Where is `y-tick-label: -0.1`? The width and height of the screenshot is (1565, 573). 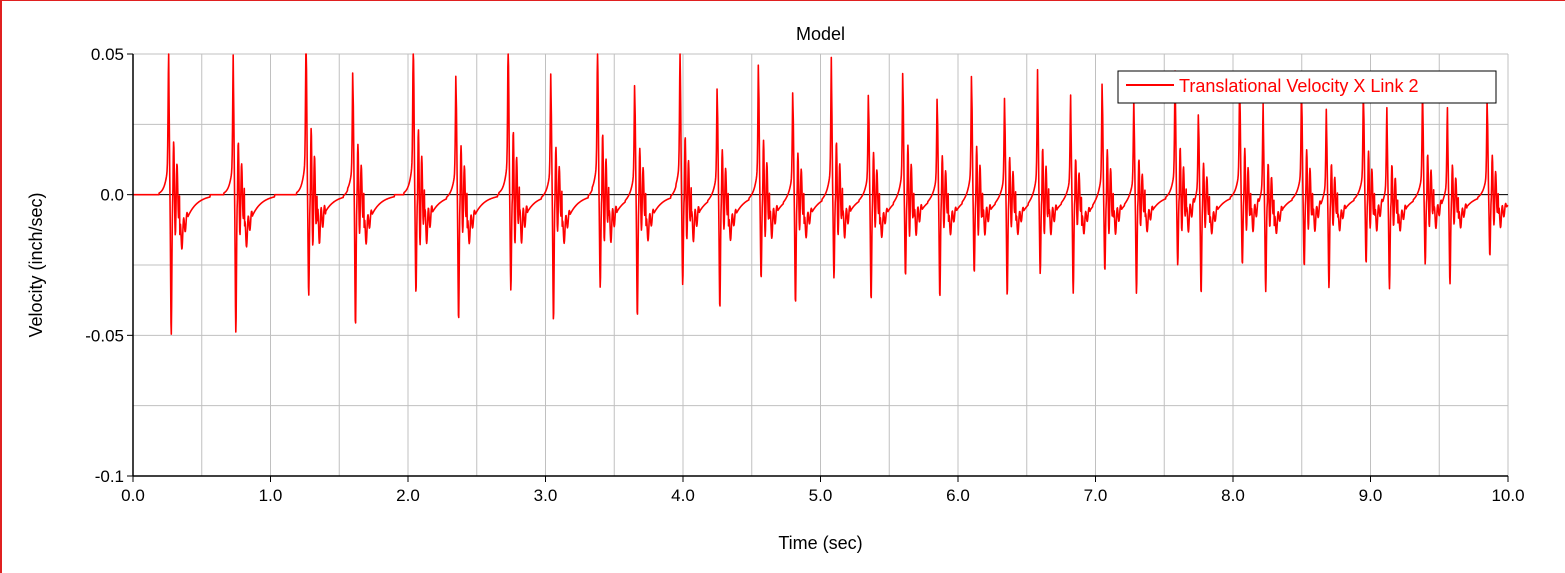 y-tick-label: -0.1 is located at coordinates (109, 476).